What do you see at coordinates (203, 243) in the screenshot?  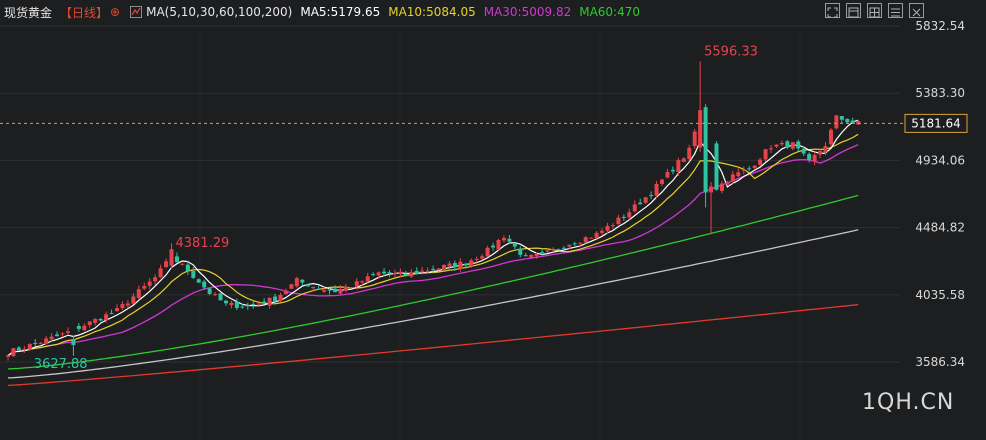 I see `local-high-label: 4381.29` at bounding box center [203, 243].